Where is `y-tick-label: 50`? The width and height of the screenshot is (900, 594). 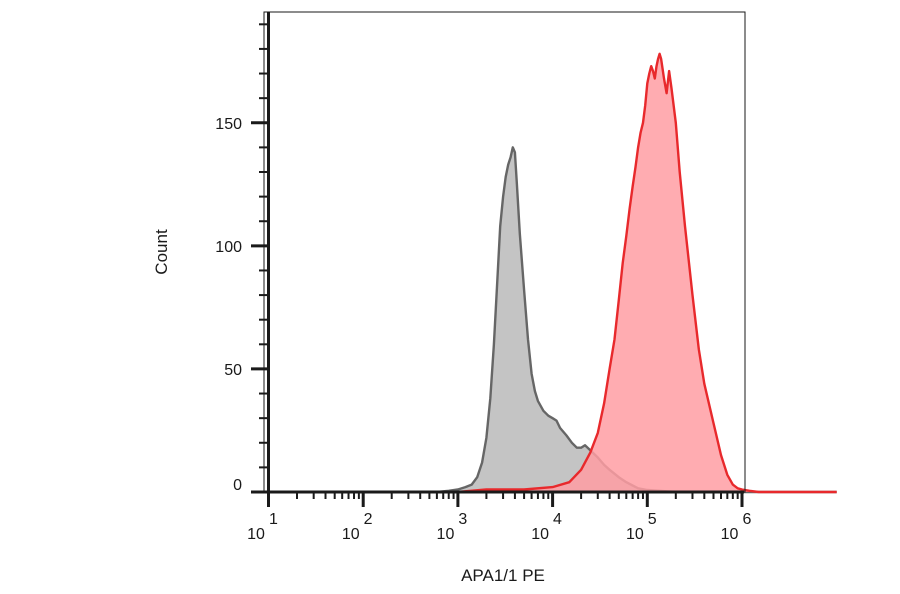 y-tick-label: 50 is located at coordinates (233, 370).